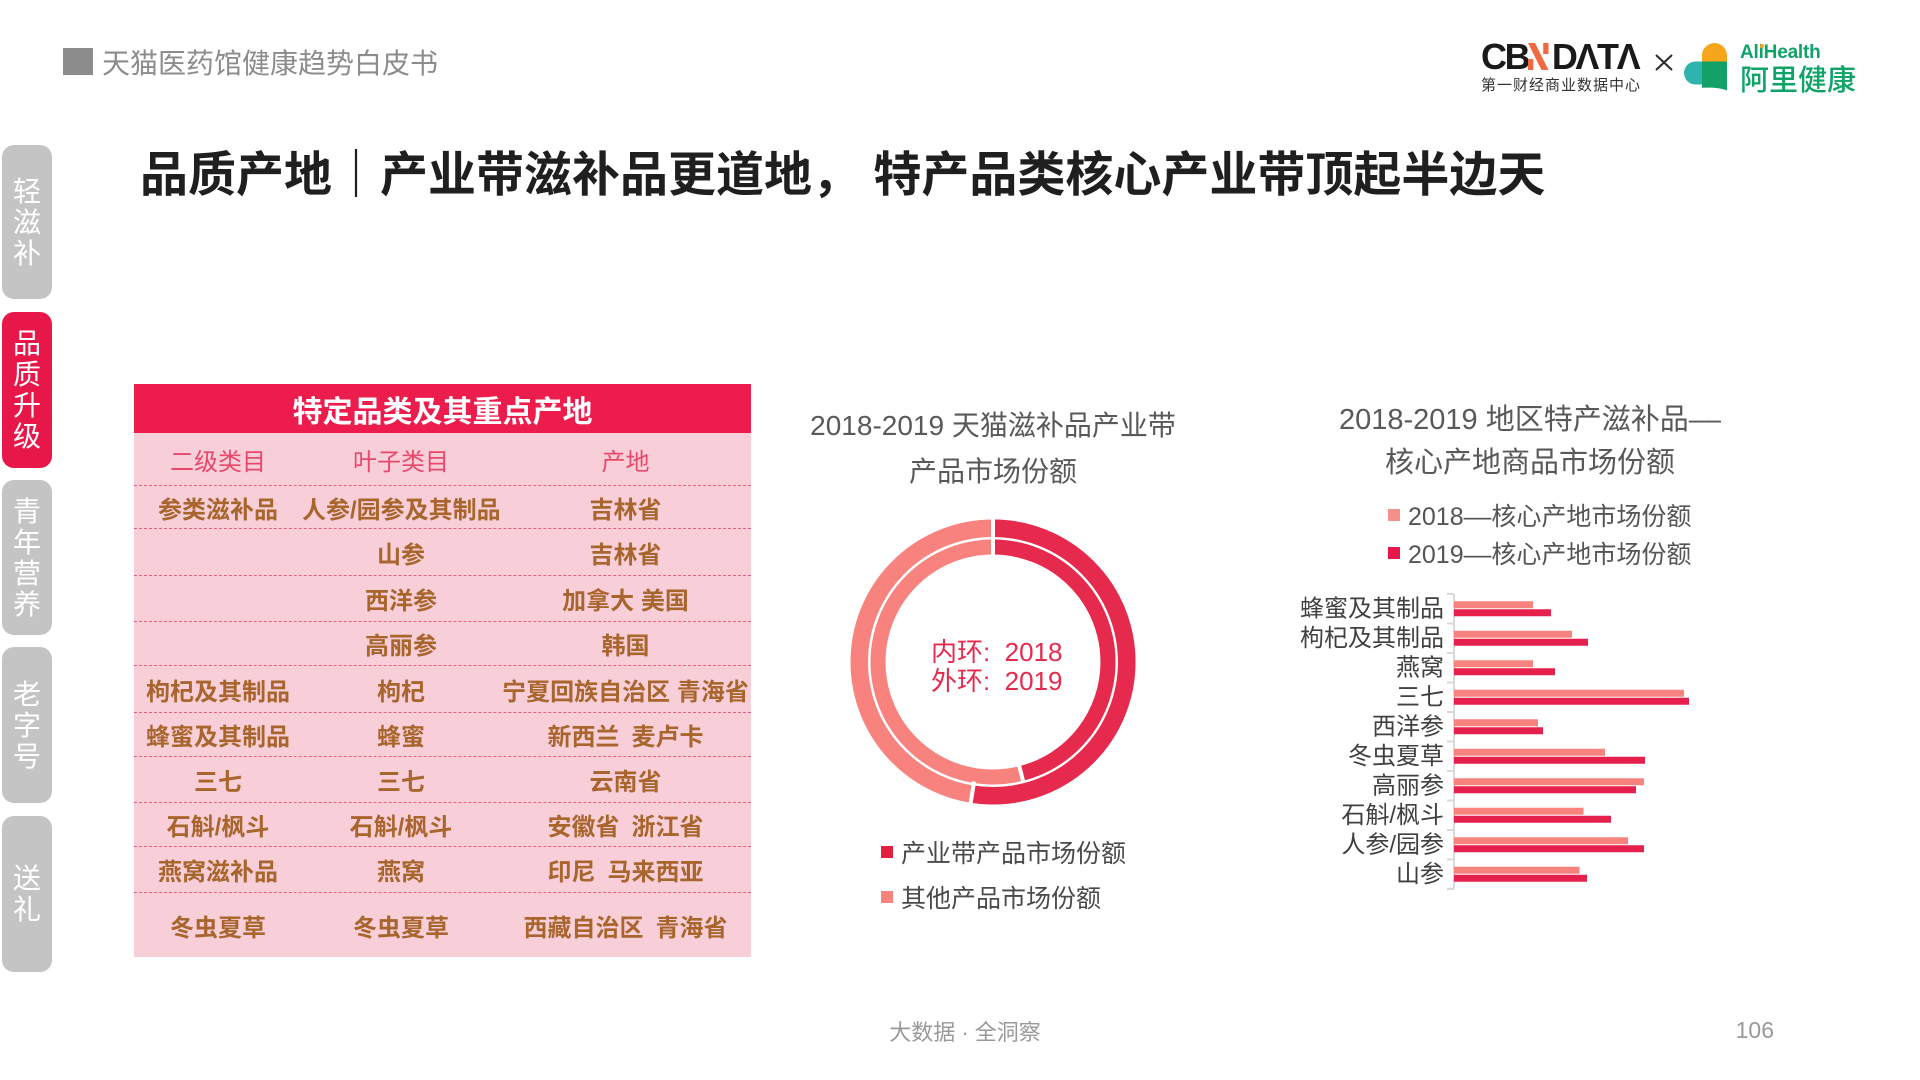  I want to click on svg-text: 石斛/枫斗, so click(1392, 815).